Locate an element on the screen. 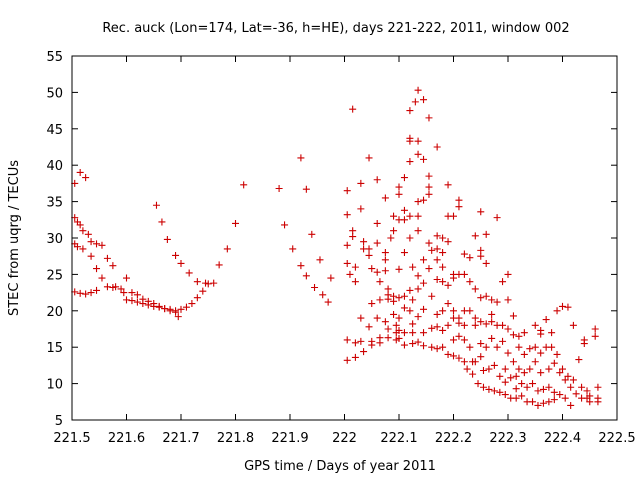  y-tick-label: 35 is located at coordinates (54, 203).